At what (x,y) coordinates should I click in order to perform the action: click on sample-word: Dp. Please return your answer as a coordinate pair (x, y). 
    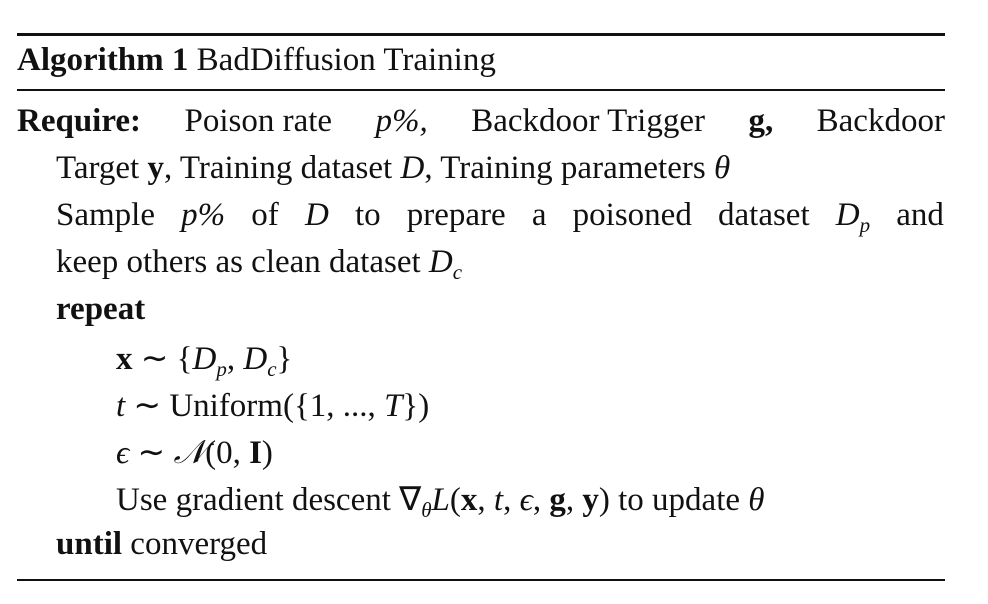
    Looking at the image, I should click on (853, 217).